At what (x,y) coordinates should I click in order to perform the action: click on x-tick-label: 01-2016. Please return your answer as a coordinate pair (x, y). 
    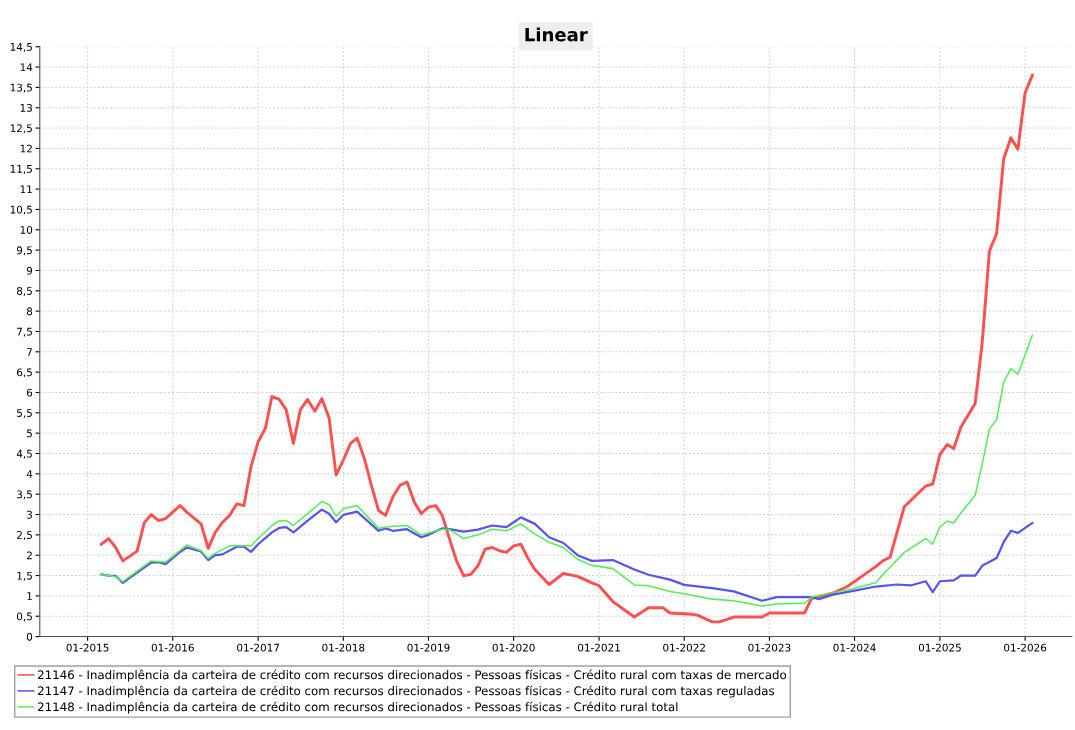
    Looking at the image, I should click on (172, 647).